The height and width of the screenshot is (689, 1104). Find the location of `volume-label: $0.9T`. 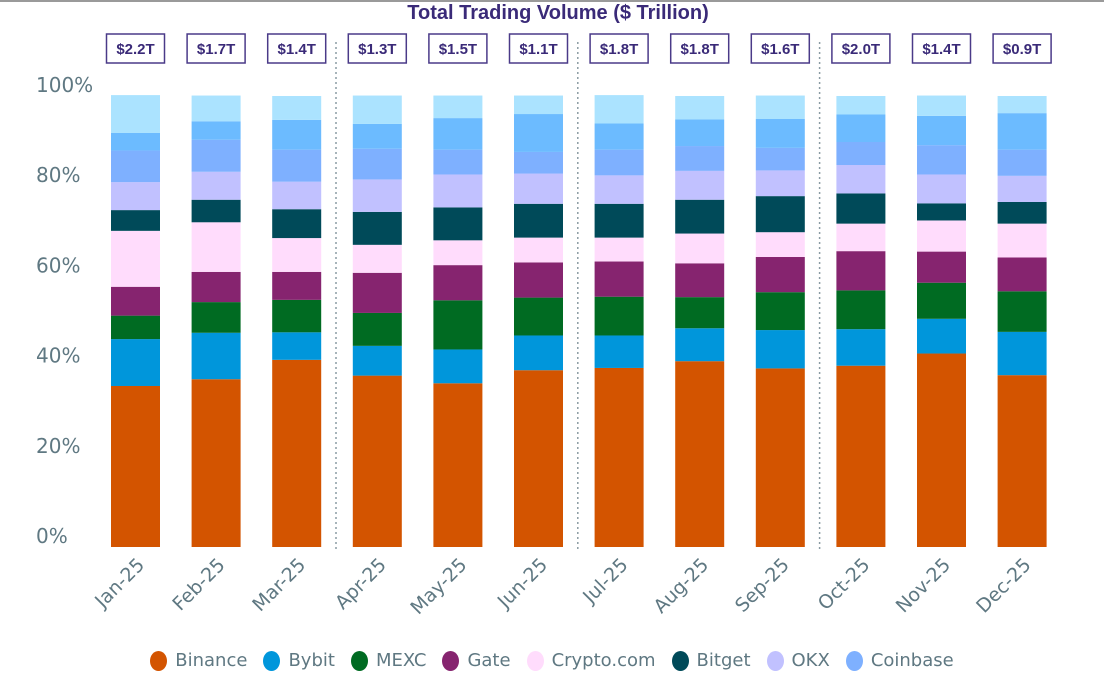

volume-label: $0.9T is located at coordinates (1022, 48).